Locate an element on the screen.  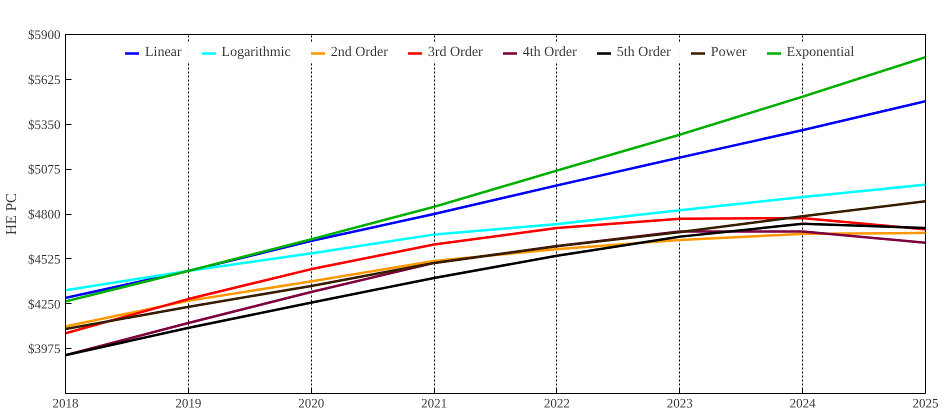
legend-label: Linear is located at coordinates (163, 53).